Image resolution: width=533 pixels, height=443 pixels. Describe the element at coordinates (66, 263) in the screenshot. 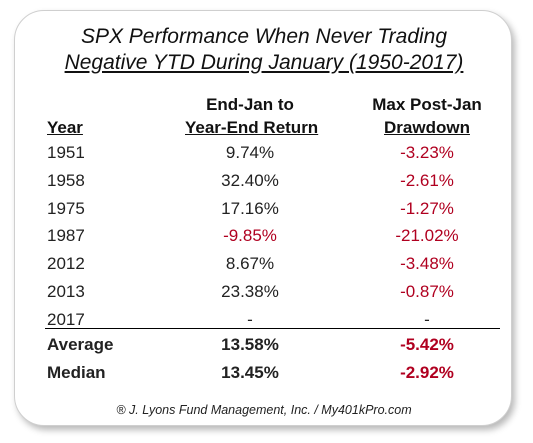

I see `row-year: 2012` at that location.